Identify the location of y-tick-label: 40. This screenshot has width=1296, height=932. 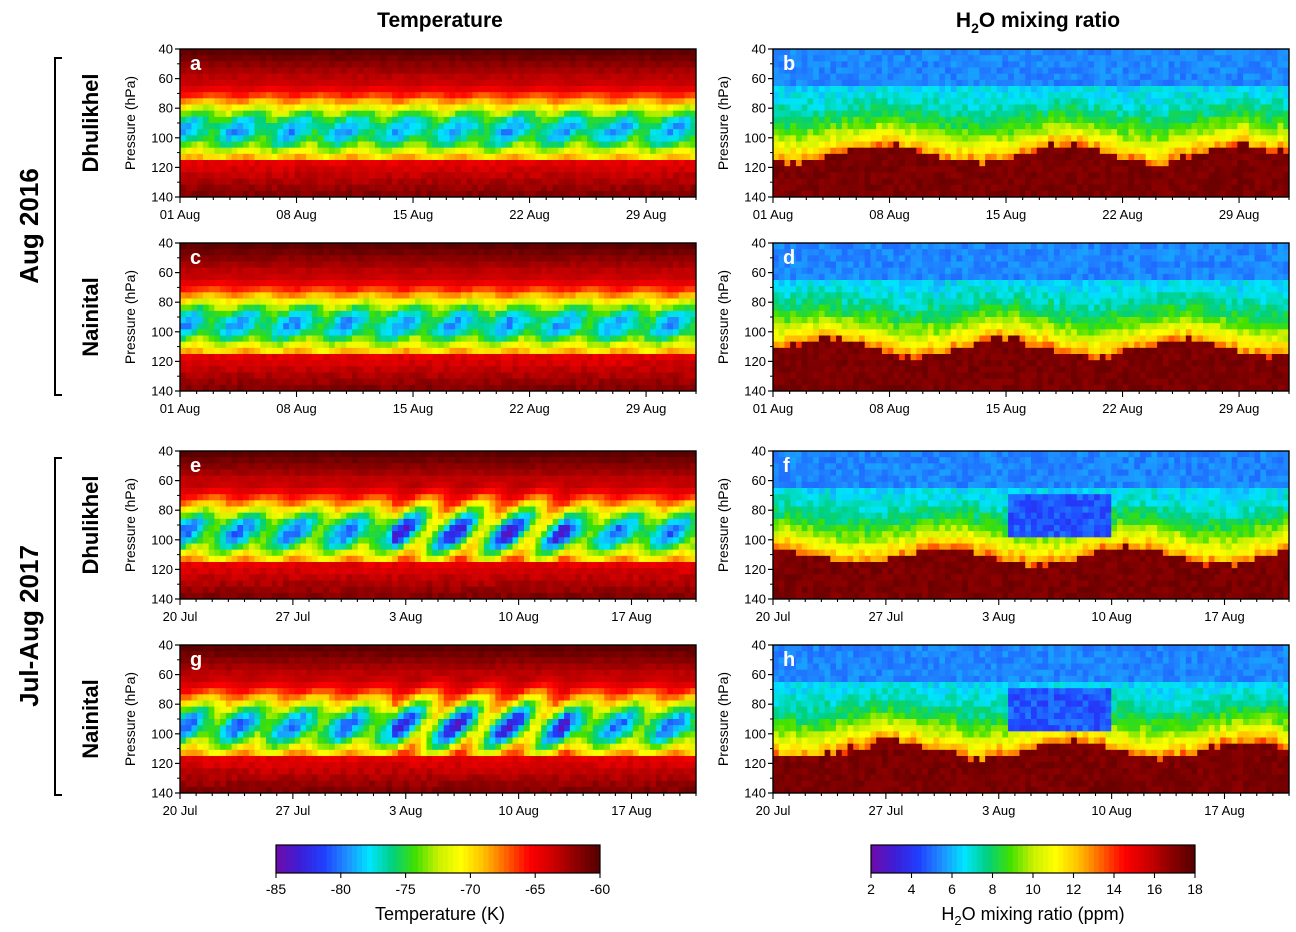
(759, 49).